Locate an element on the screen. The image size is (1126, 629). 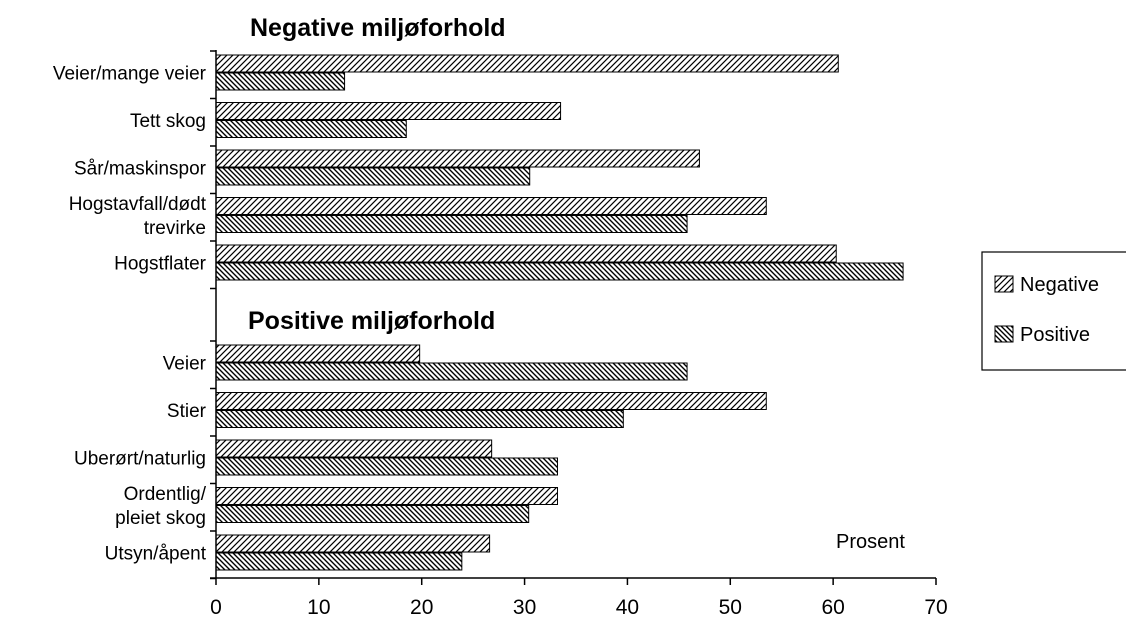
category-label: Sår/maskinspor is located at coordinates (140, 169).